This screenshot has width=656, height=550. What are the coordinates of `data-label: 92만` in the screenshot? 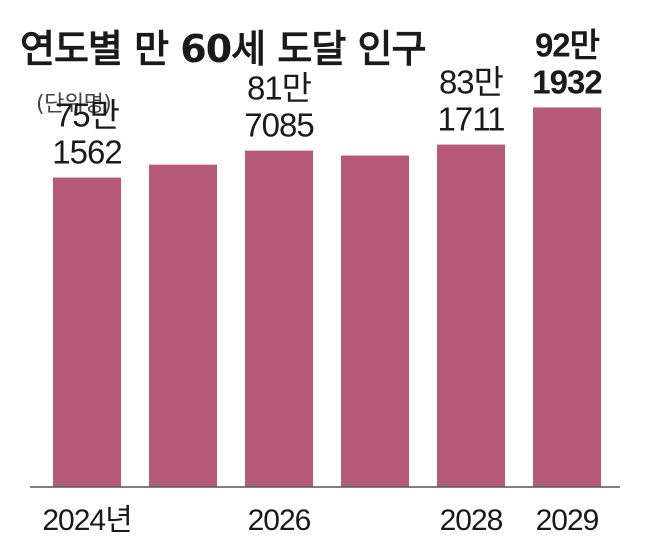 It's located at (567, 44).